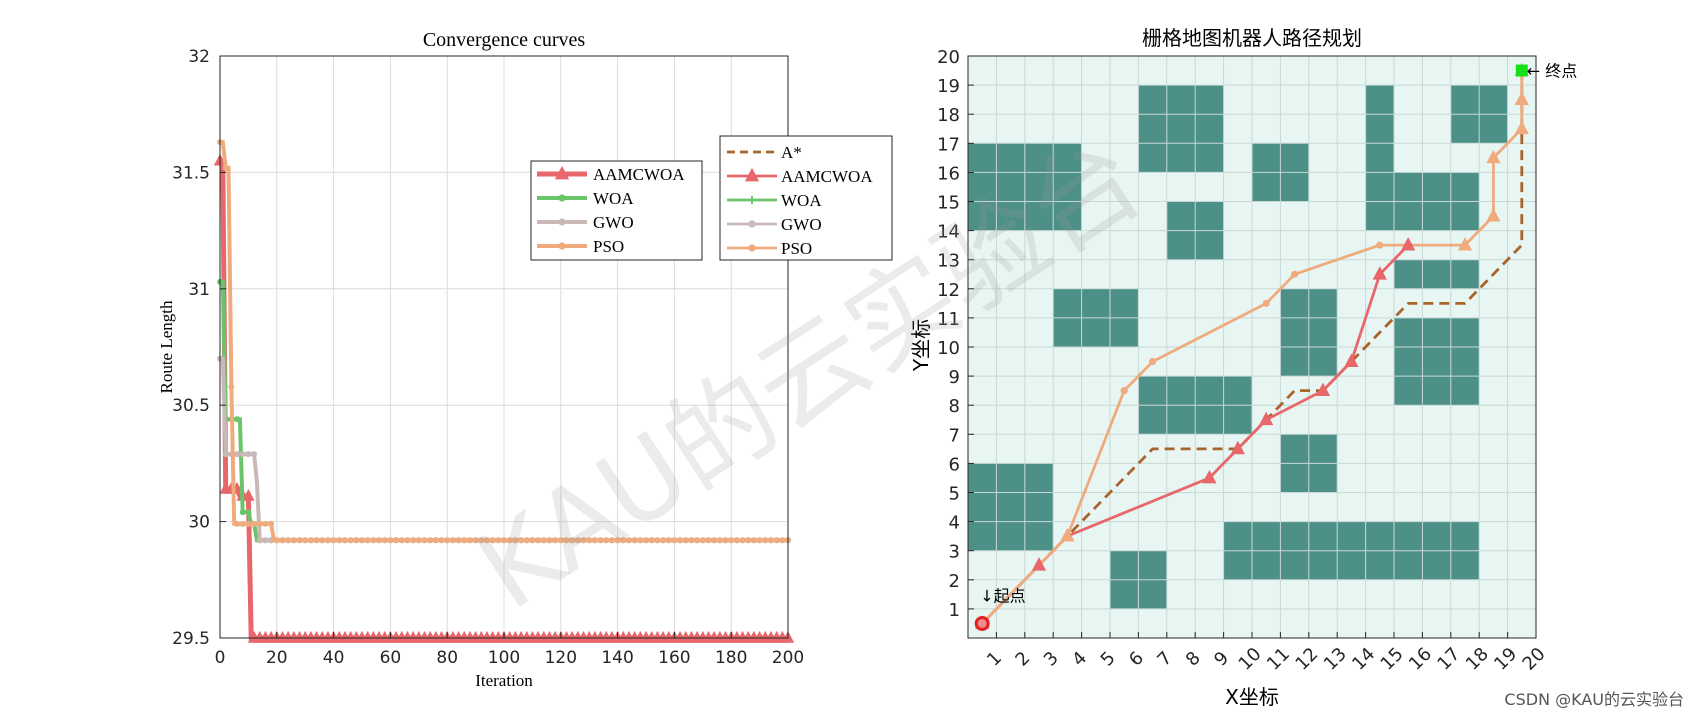 The height and width of the screenshot is (715, 1694). I want to click on right-x-tick-label: 18, so click(1477, 659).